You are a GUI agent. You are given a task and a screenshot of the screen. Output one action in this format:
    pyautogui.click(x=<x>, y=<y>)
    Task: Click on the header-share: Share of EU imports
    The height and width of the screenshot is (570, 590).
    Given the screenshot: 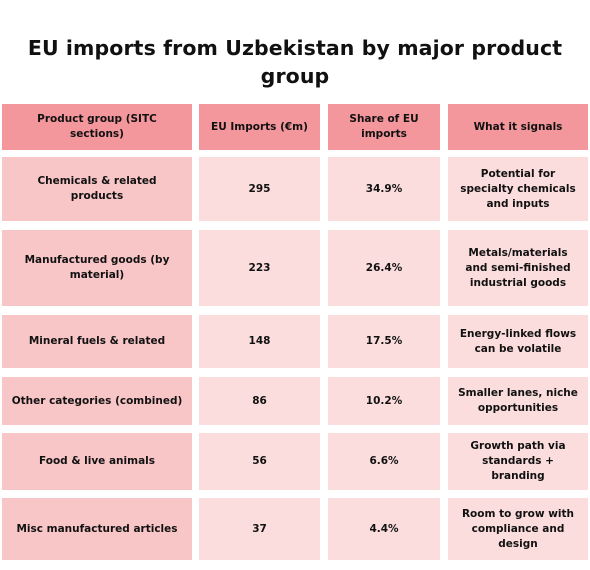 What is the action you would take?
    pyautogui.click(x=384, y=127)
    